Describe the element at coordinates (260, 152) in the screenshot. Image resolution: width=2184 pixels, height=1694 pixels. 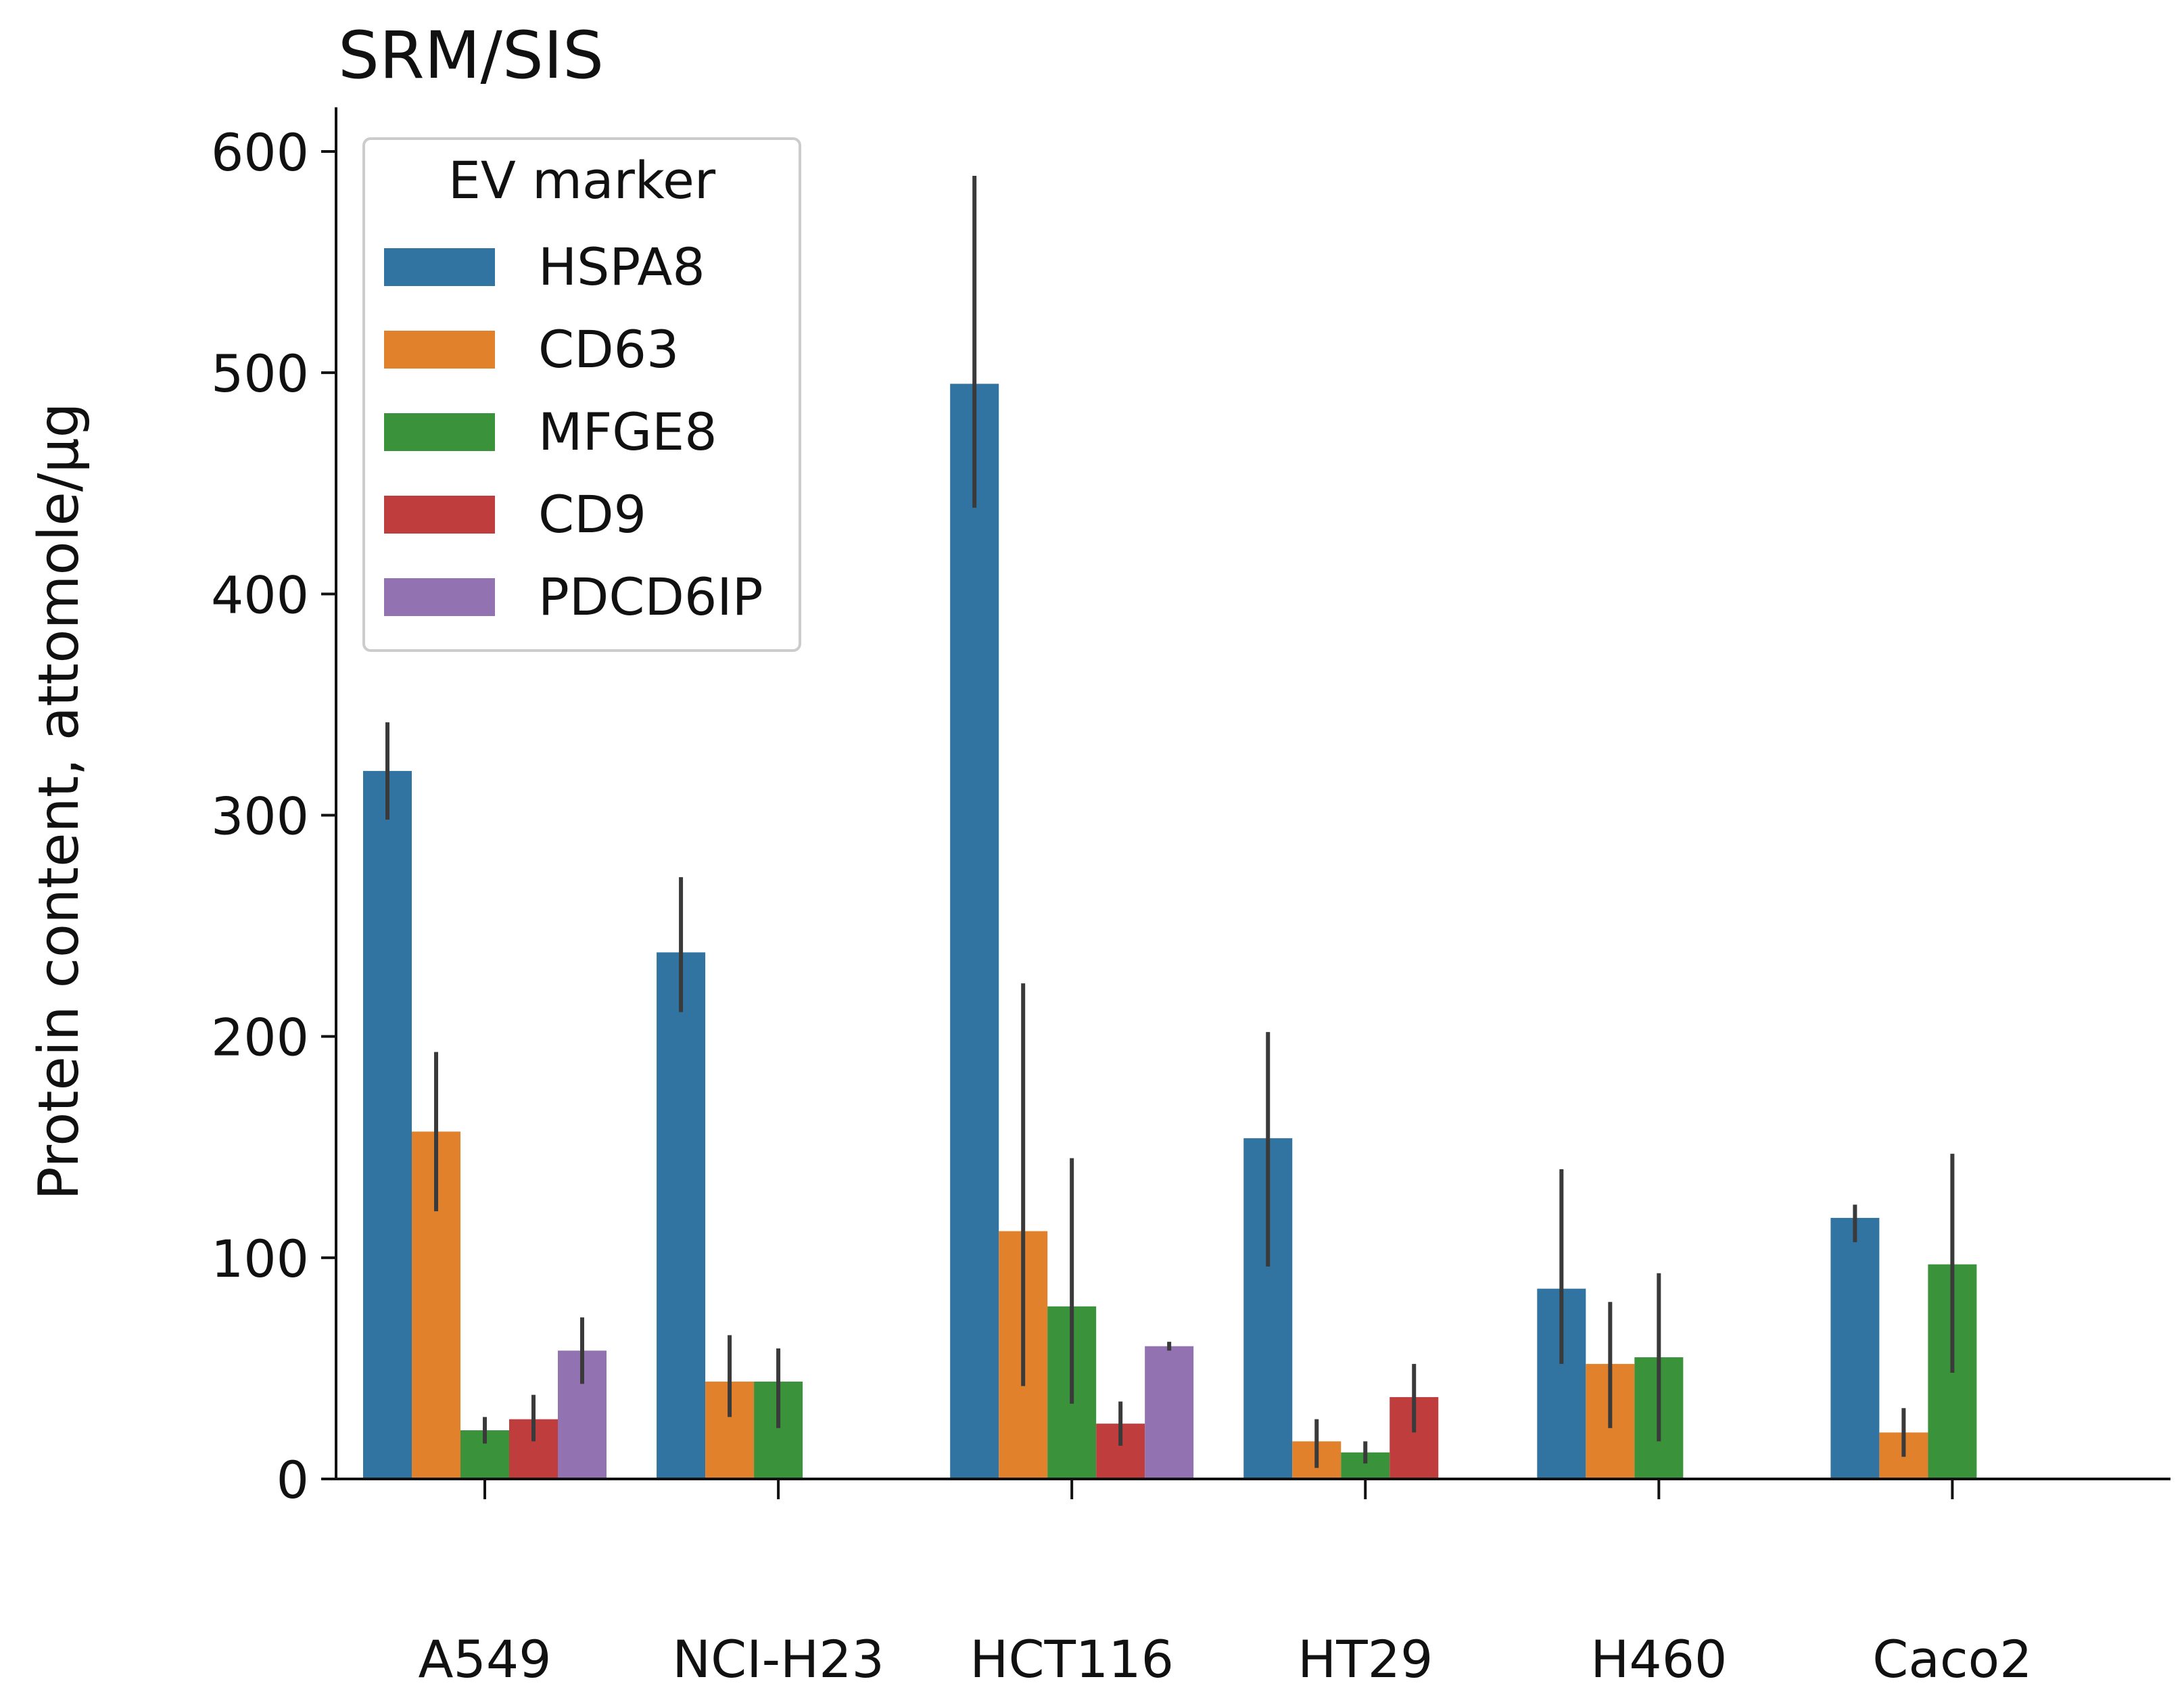
I see `y-tick-label: 600` at that location.